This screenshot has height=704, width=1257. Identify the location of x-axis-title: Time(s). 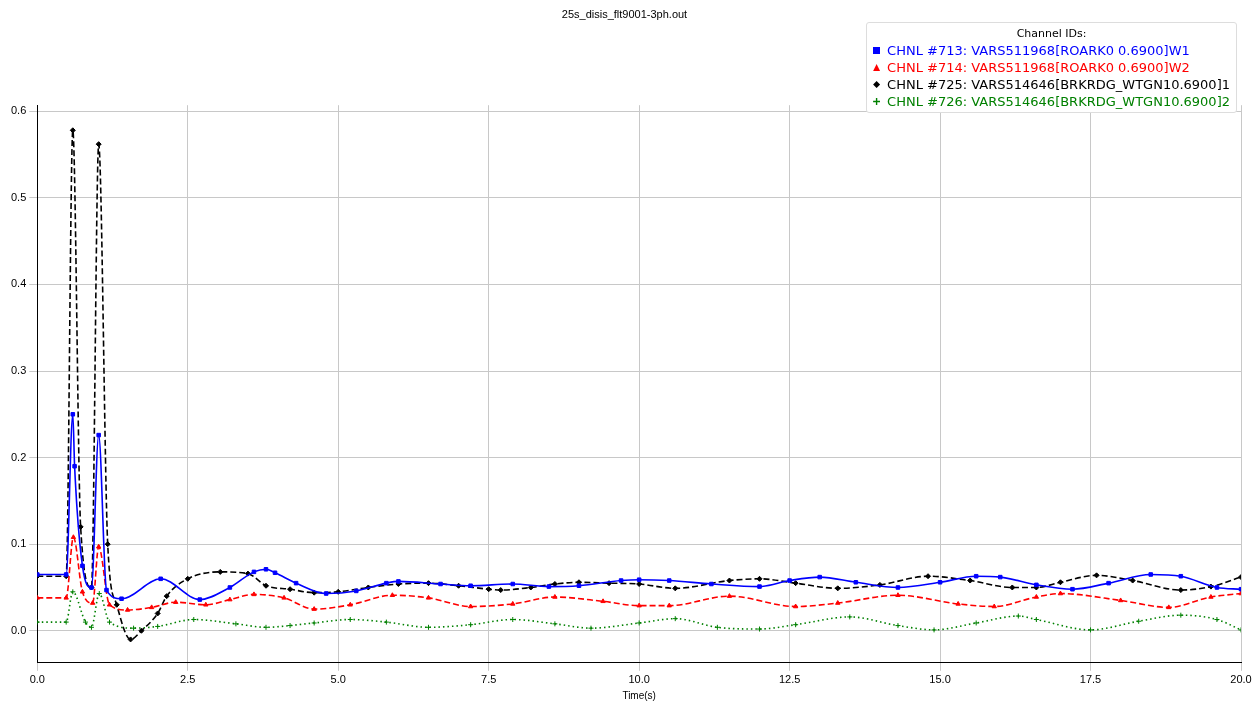
(639, 695).